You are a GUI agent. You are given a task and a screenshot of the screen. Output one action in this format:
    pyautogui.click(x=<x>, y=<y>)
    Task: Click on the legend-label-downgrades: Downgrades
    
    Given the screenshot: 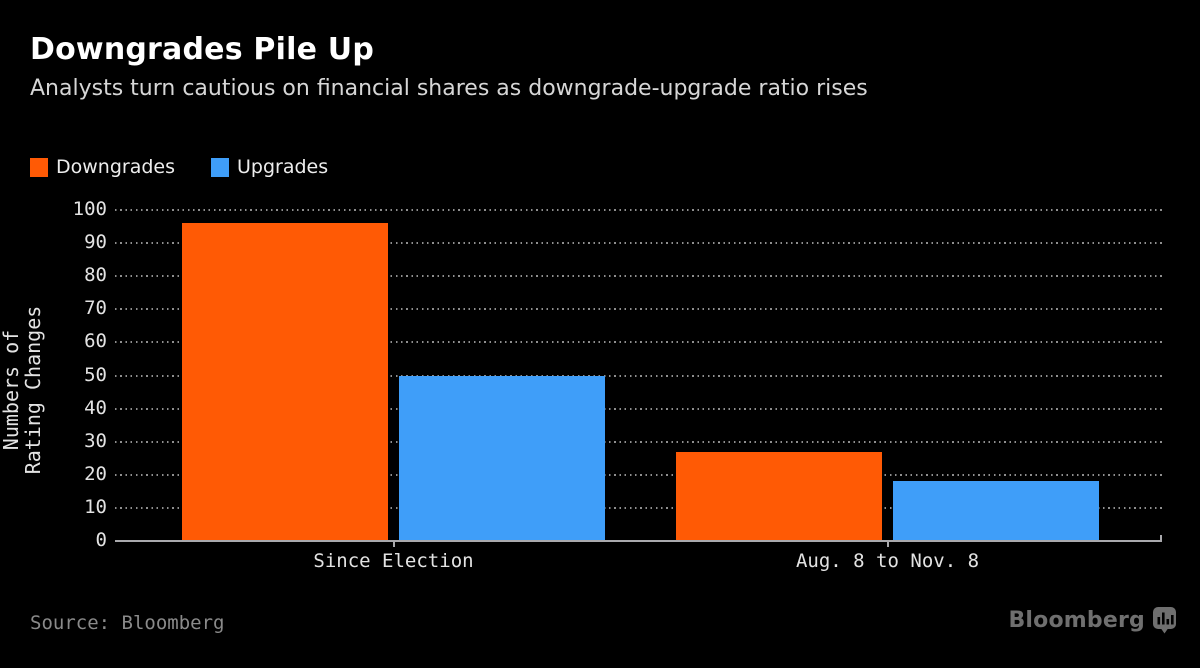 What is the action you would take?
    pyautogui.click(x=116, y=167)
    